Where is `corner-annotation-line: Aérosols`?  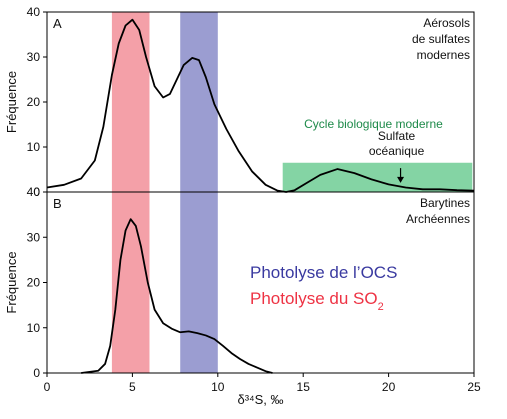
corner-annotation-line: Aérosols is located at coordinates (446, 23).